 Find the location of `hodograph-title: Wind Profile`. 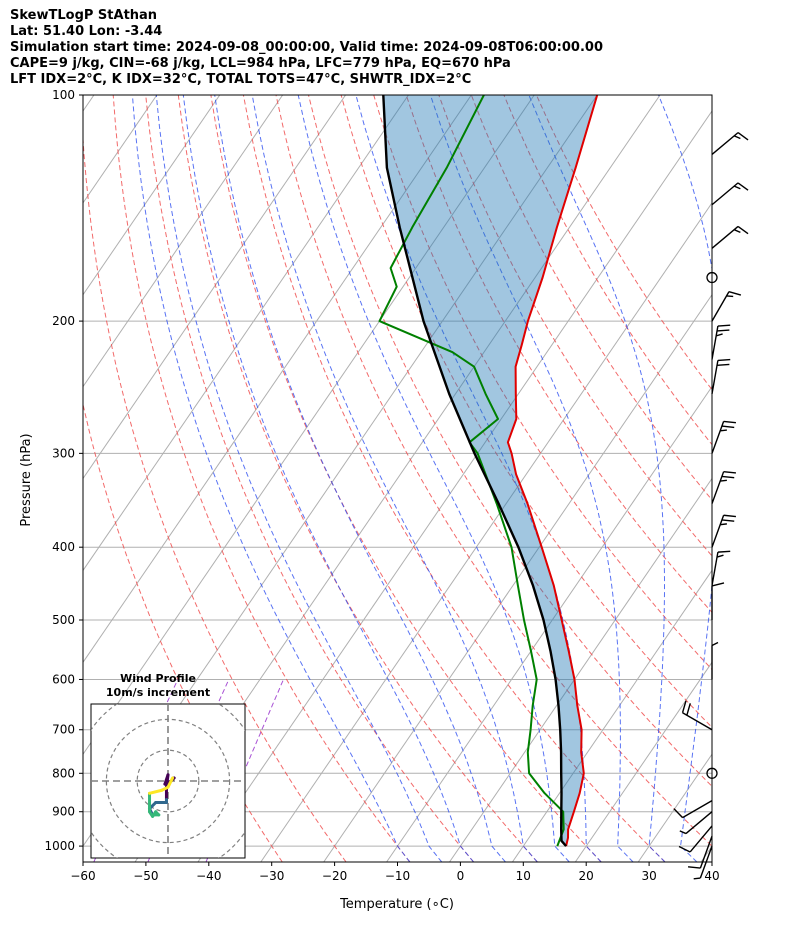

hodograph-title: Wind Profile is located at coordinates (158, 678).